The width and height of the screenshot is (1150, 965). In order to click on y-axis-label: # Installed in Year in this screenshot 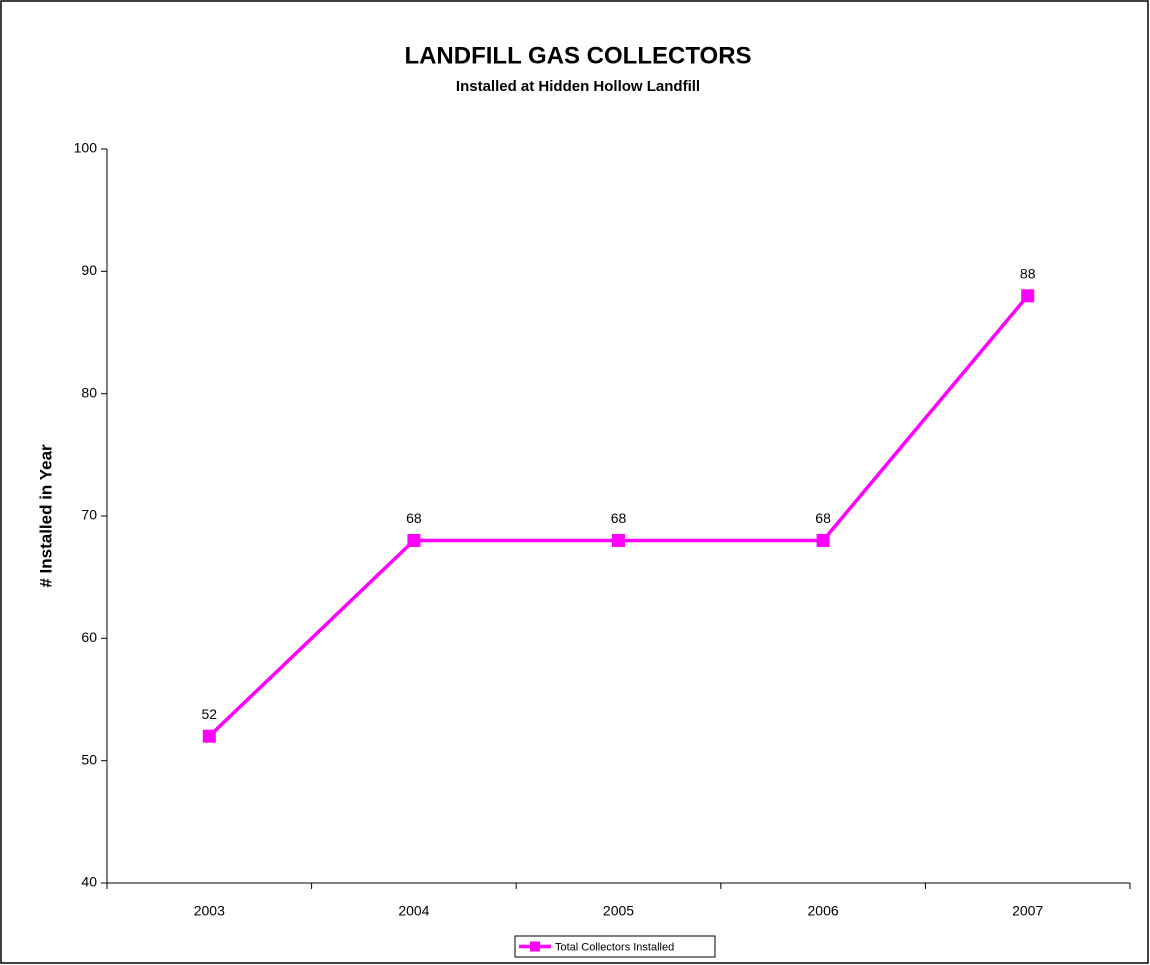, I will do `click(45, 516)`.